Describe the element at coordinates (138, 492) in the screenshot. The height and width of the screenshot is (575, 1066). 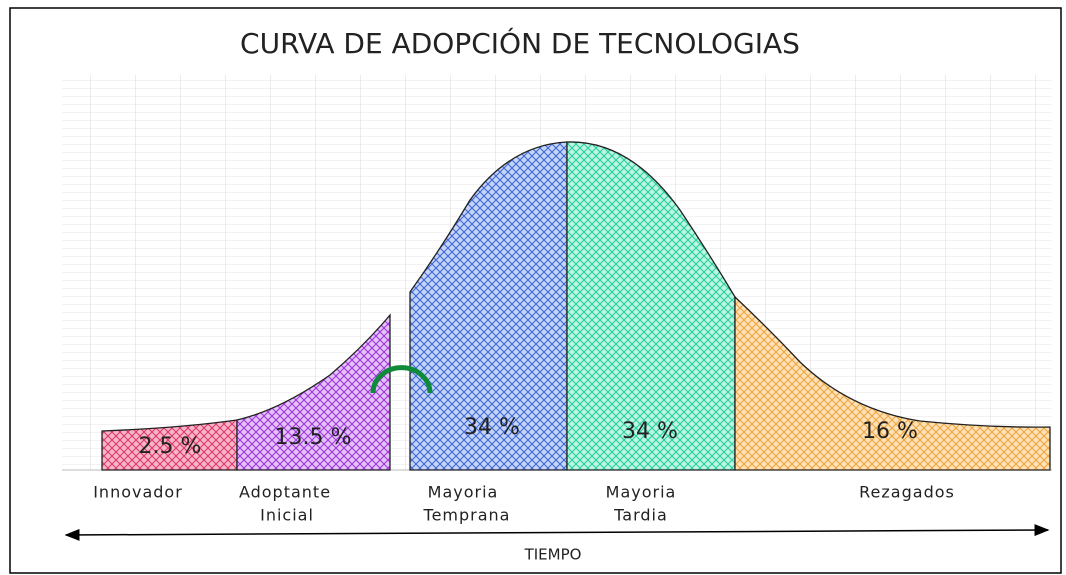
I see `category-label: Innovador` at that location.